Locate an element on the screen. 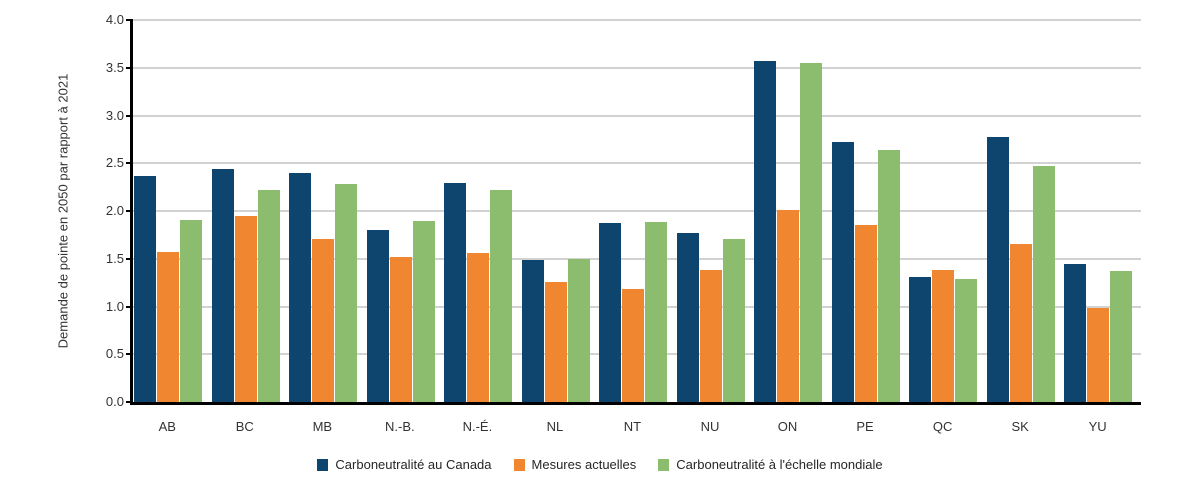  y-tick-label: 4.0 is located at coordinates (114, 19).